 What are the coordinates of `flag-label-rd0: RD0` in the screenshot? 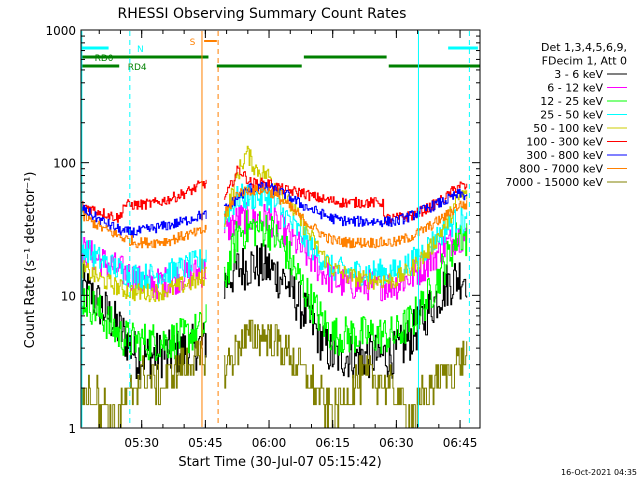 It's located at (104, 59).